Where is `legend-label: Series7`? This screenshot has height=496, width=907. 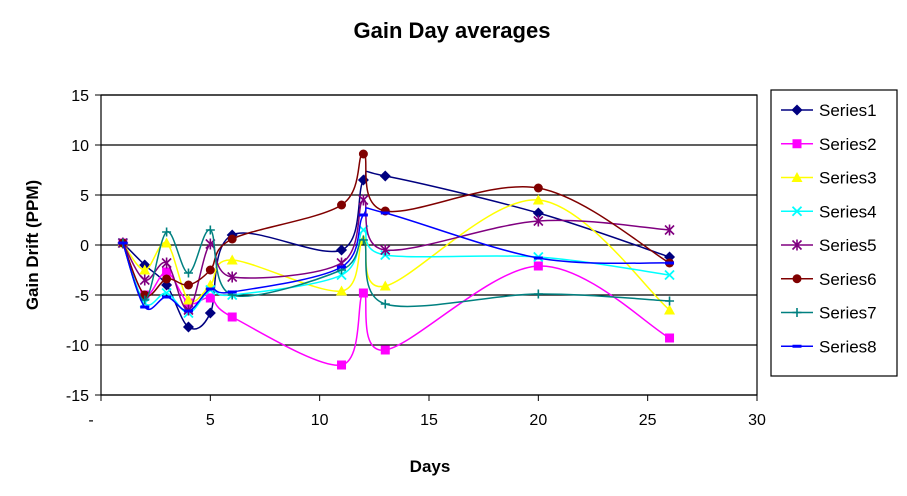 legend-label: Series7 is located at coordinates (848, 313).